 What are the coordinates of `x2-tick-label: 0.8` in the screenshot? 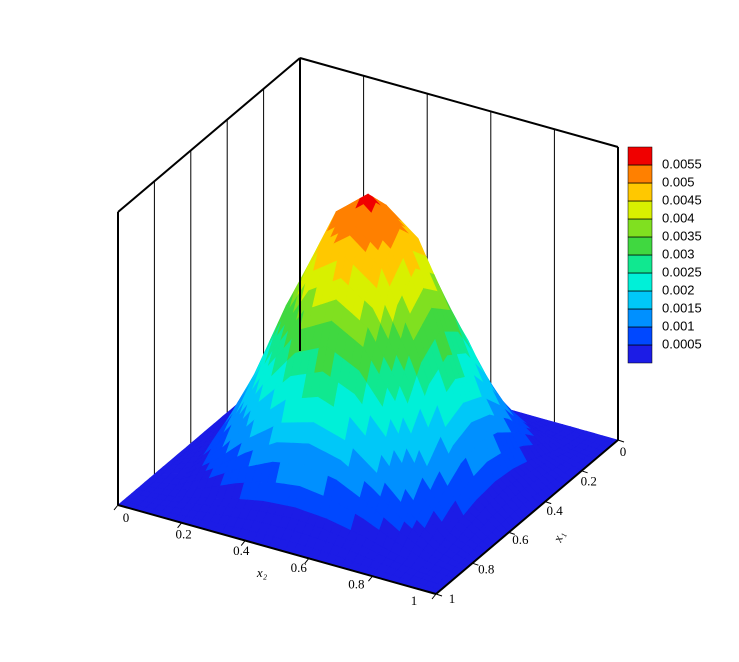 It's located at (356, 583).